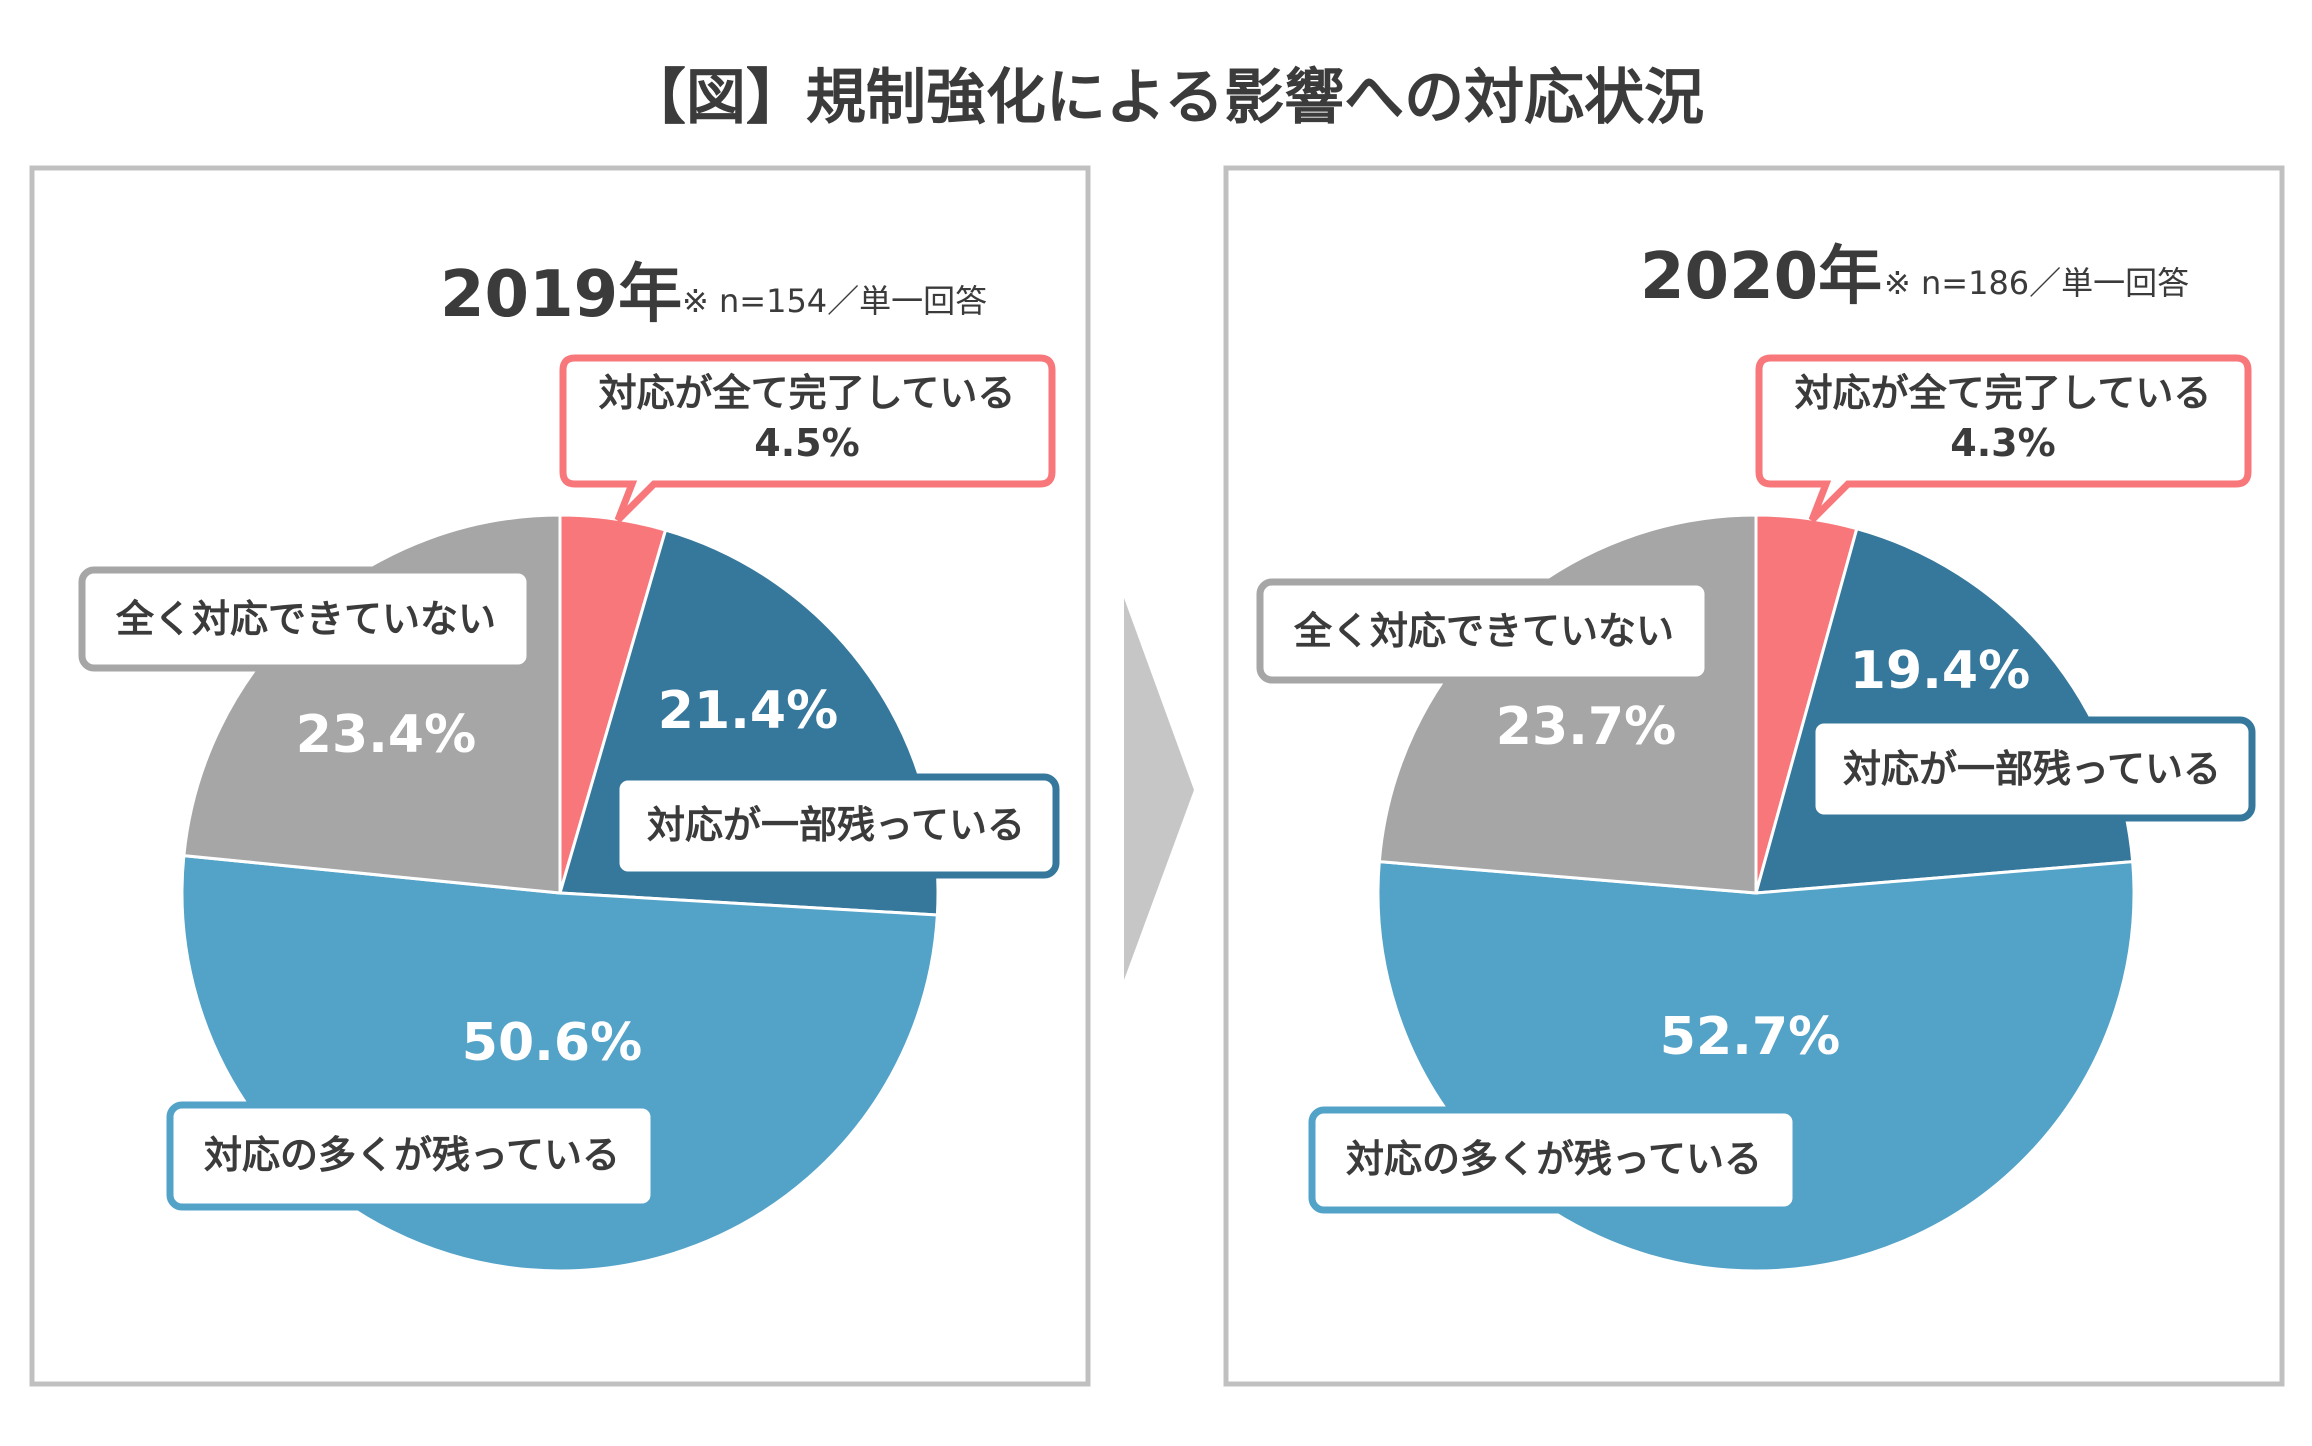  What do you see at coordinates (1940, 671) in the screenshot?
I see `slice-value-partial-2020: 19.4%` at bounding box center [1940, 671].